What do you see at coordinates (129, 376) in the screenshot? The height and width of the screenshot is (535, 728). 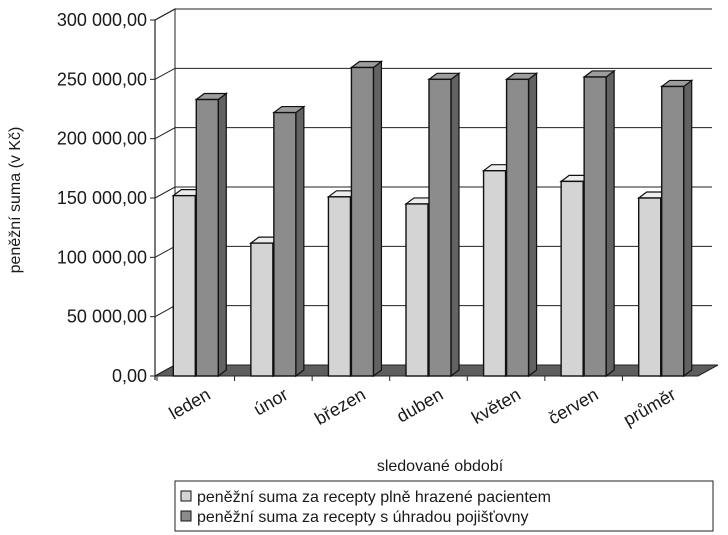 I see `y-tick-label: 0,00` at bounding box center [129, 376].